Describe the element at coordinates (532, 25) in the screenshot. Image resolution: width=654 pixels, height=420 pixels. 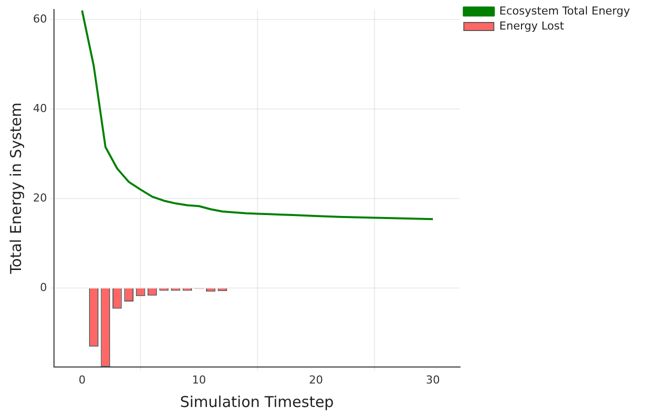
I see `legend-label: Energy Lost` at that location.